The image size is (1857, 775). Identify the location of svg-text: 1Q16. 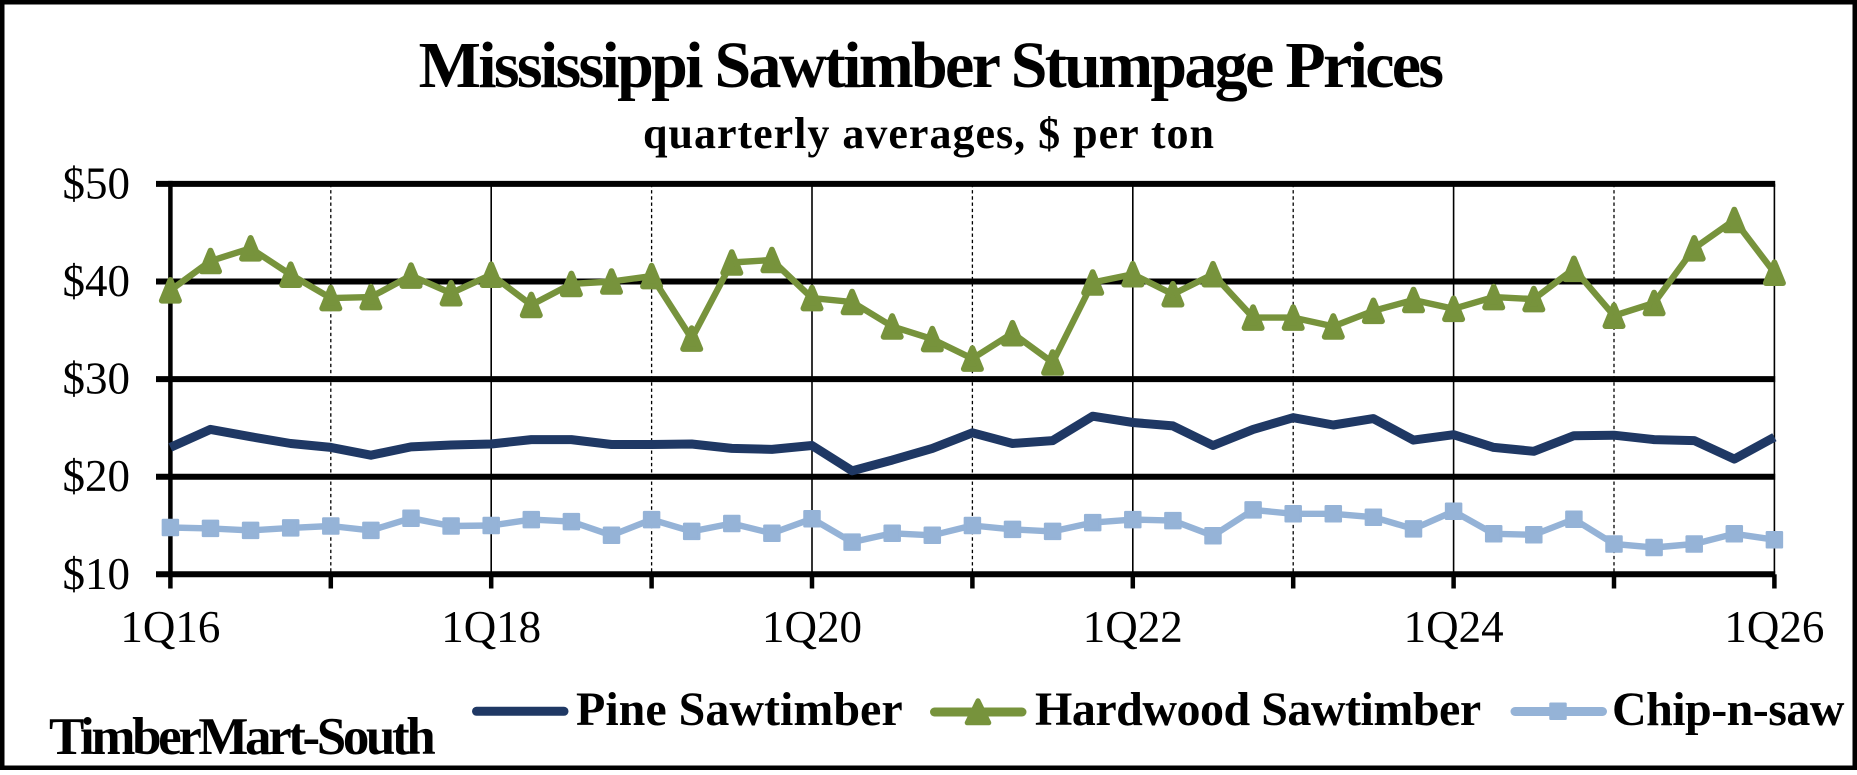
(170, 627).